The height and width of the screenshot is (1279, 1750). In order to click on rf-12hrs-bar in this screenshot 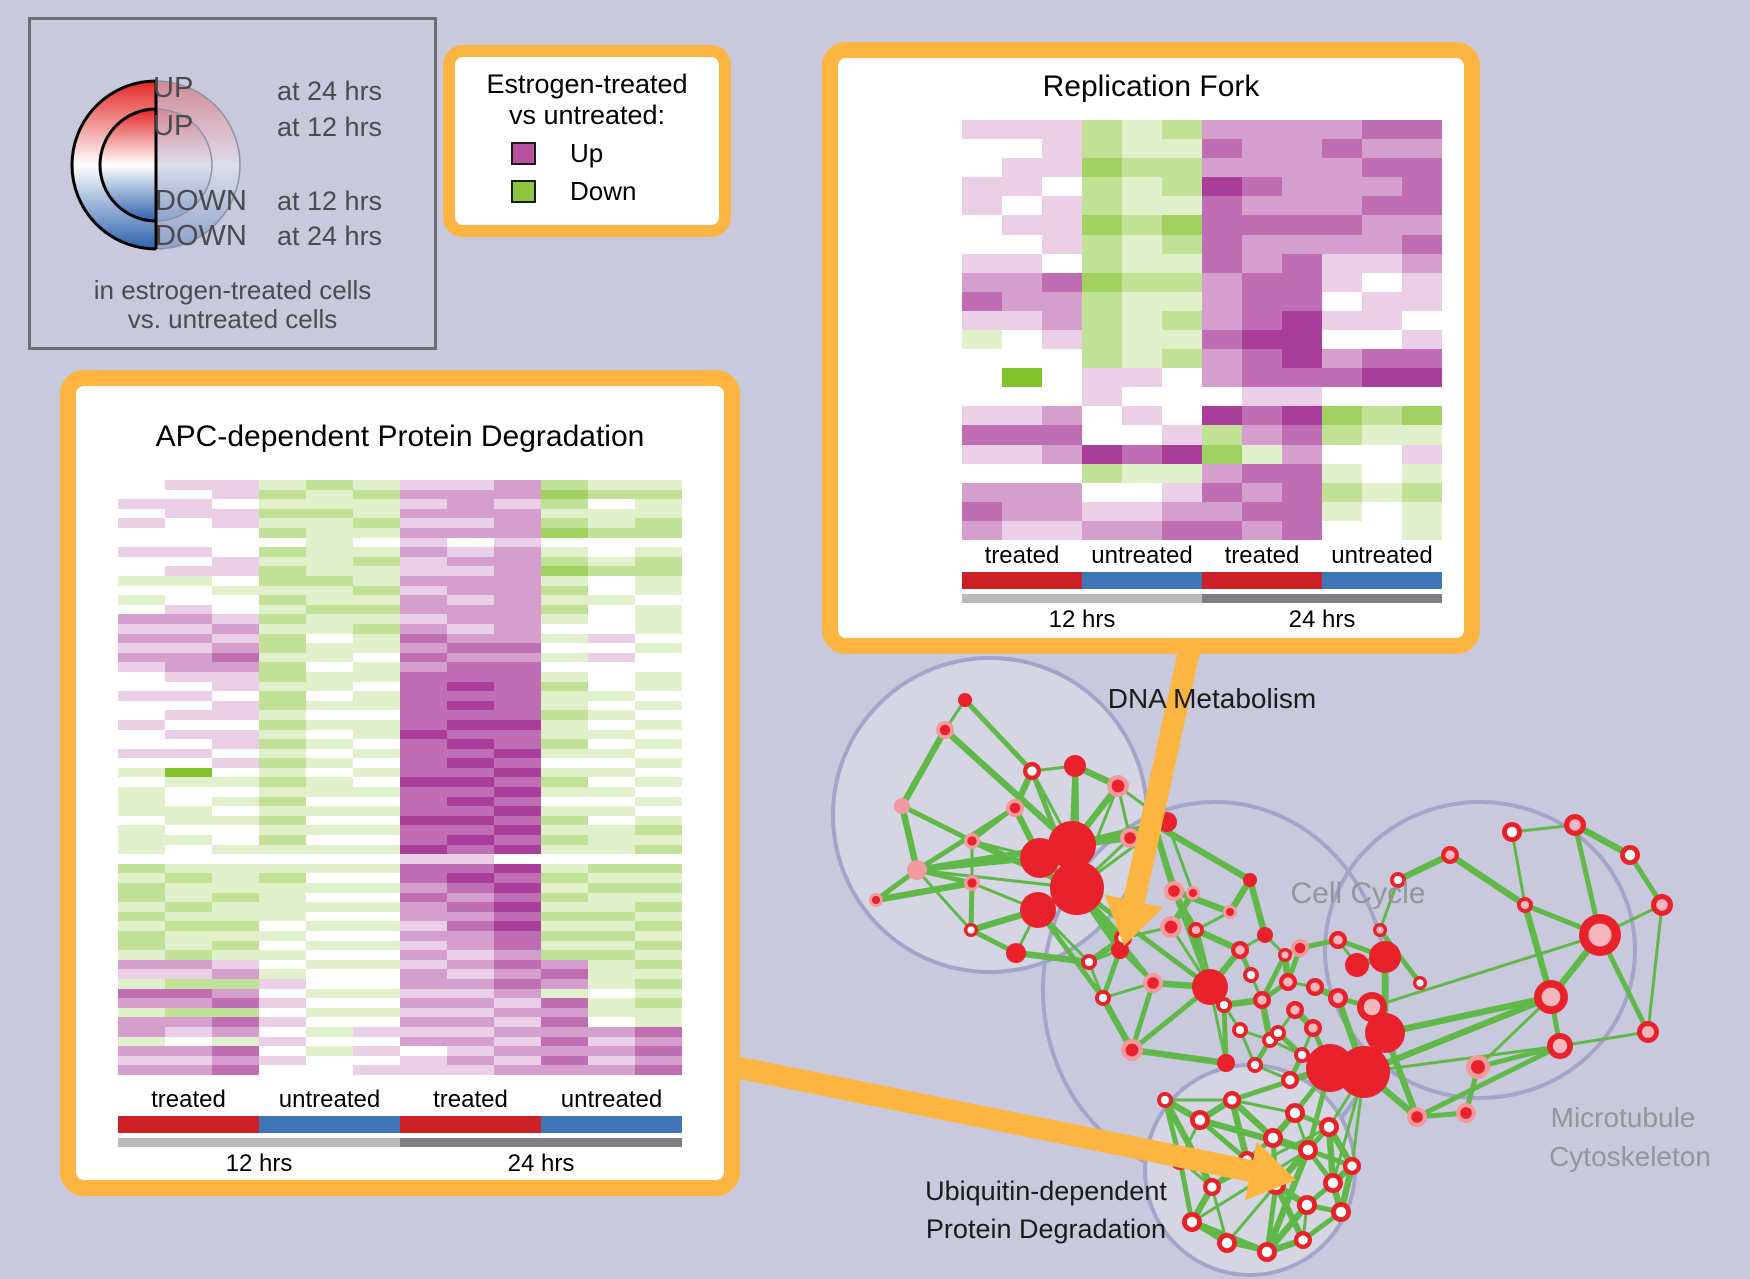, I will do `click(1082, 598)`.